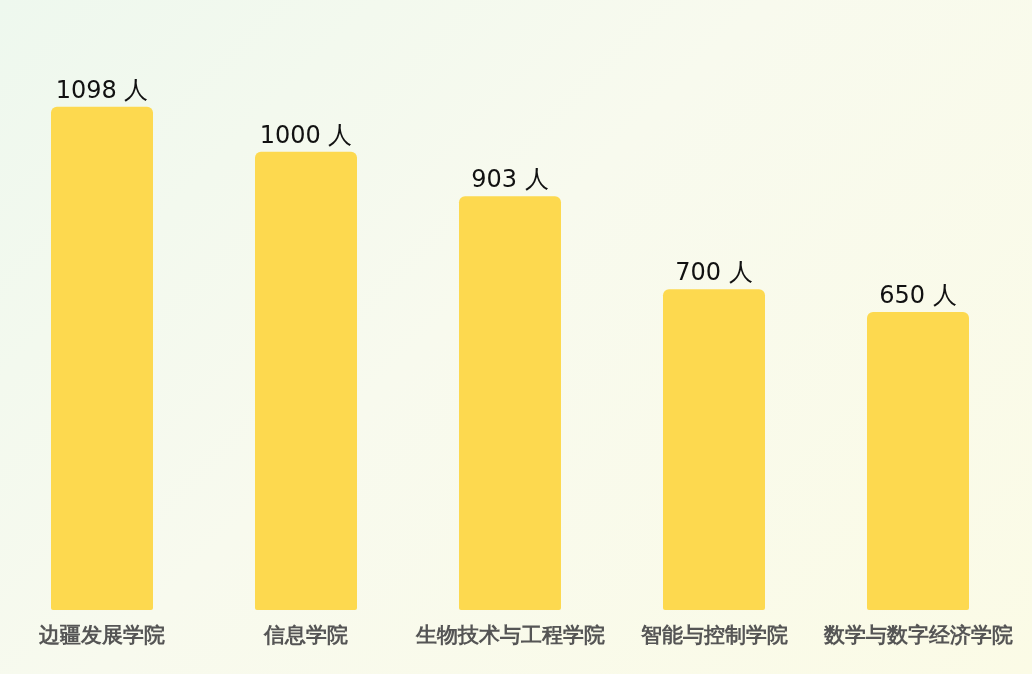 This screenshot has width=1032, height=674. I want to click on x-tick-label: 边疆发展学院, so click(101, 634).